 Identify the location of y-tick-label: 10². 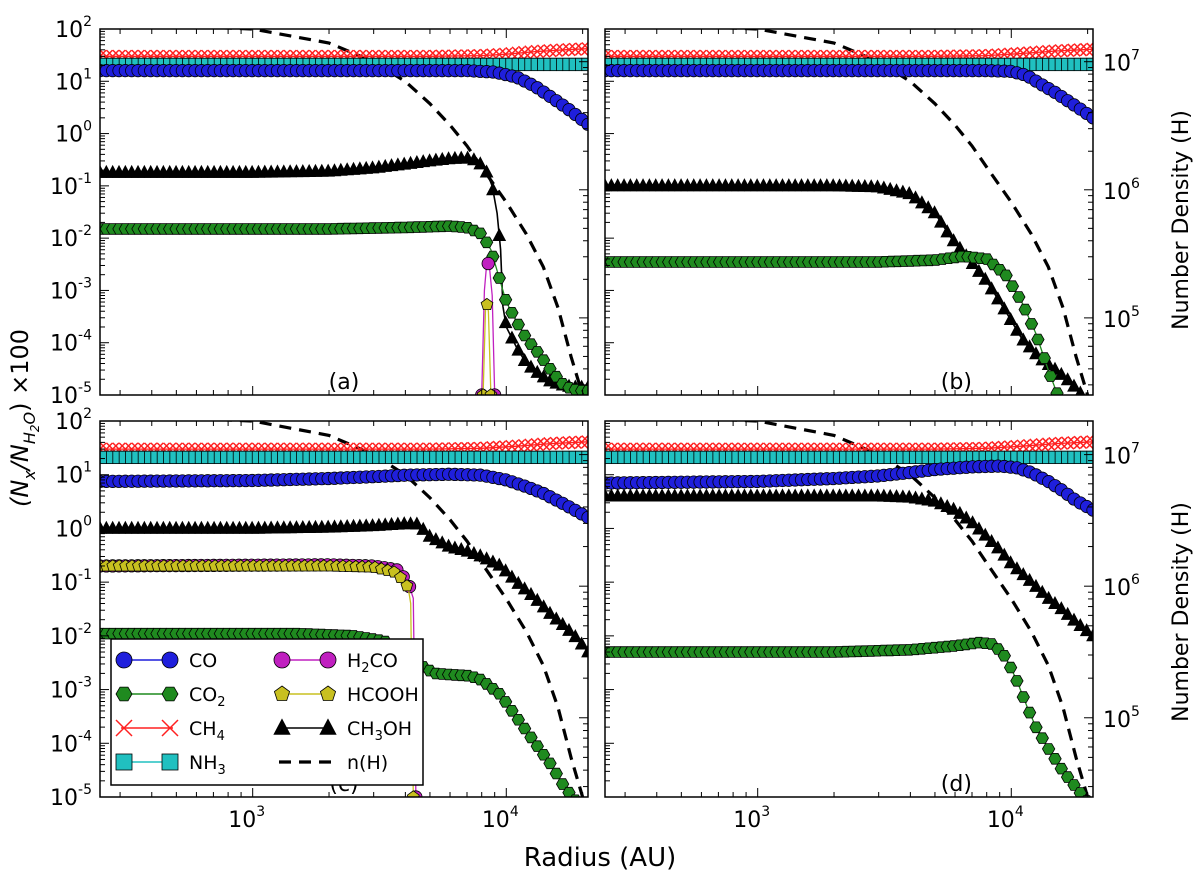
(73, 420).